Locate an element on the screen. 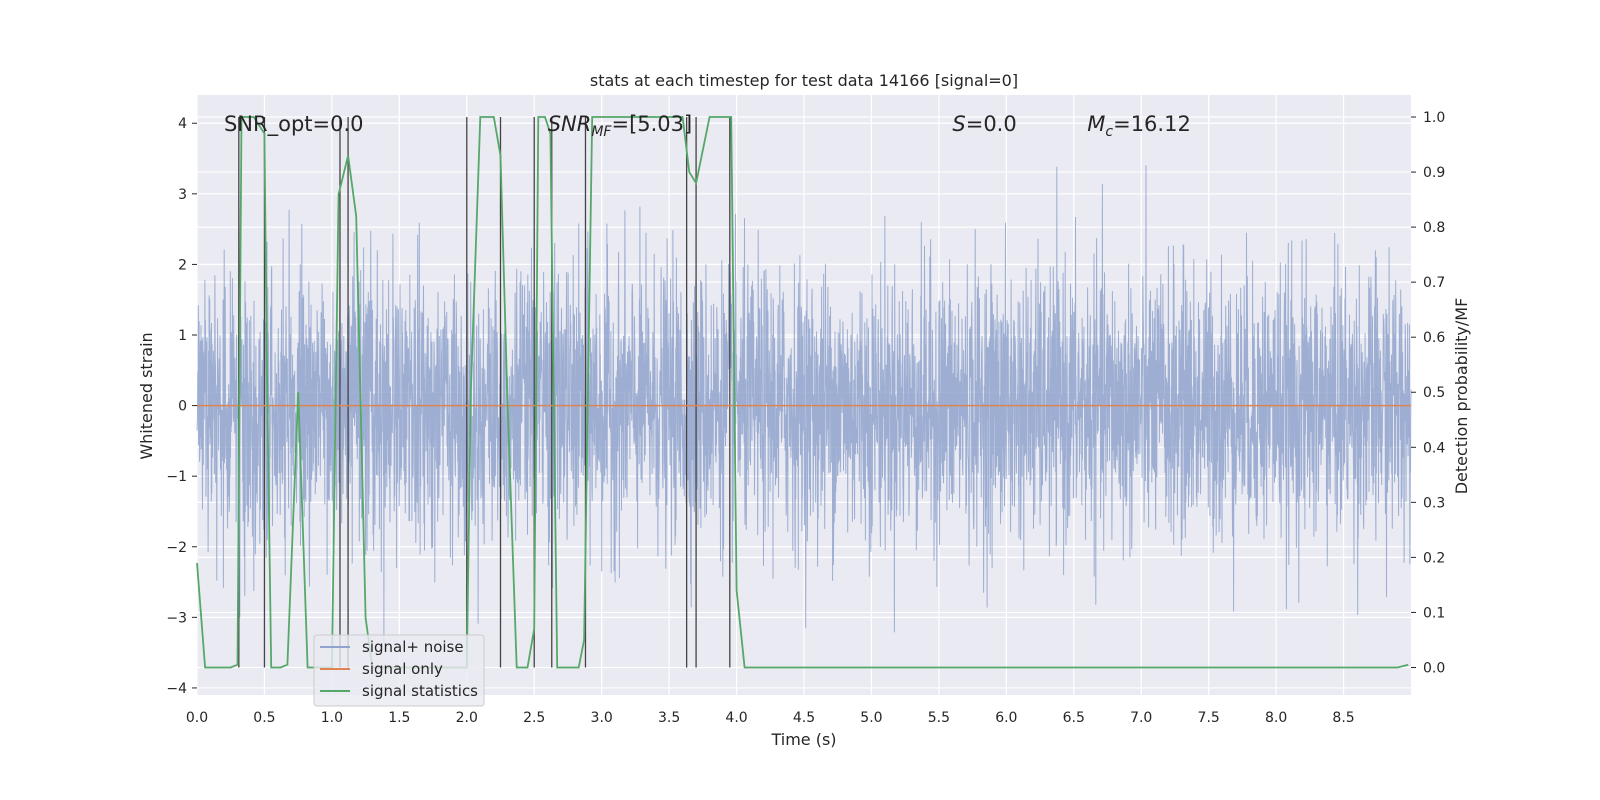 Image resolution: width=1600 pixels, height=800 pixels. y-tick-label: 4 is located at coordinates (182, 124).